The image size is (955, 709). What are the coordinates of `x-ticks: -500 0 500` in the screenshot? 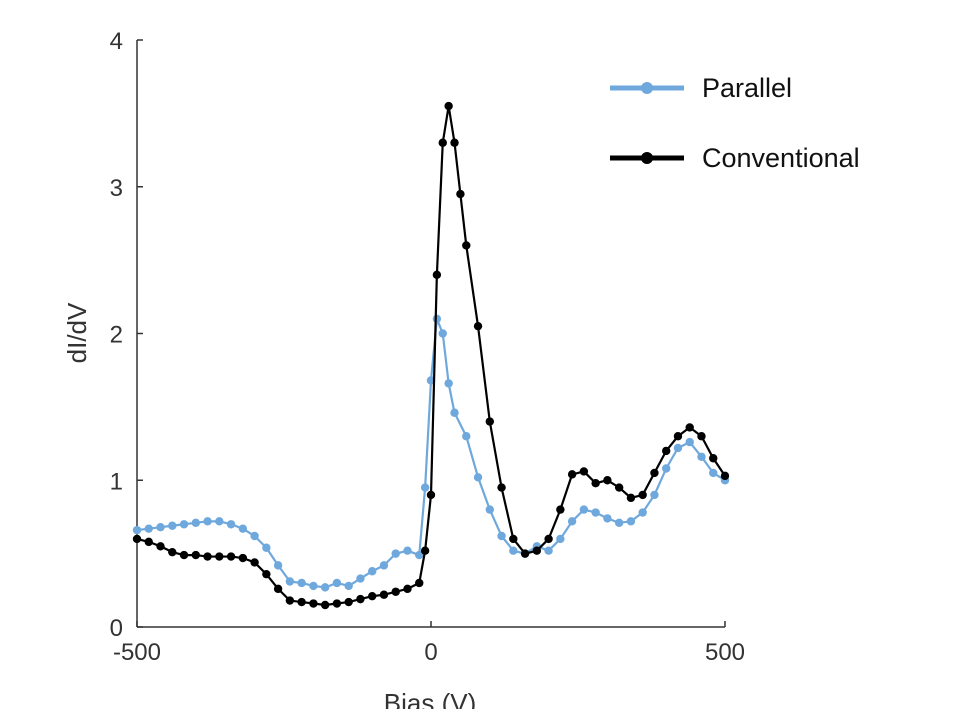 It's located at (429, 643).